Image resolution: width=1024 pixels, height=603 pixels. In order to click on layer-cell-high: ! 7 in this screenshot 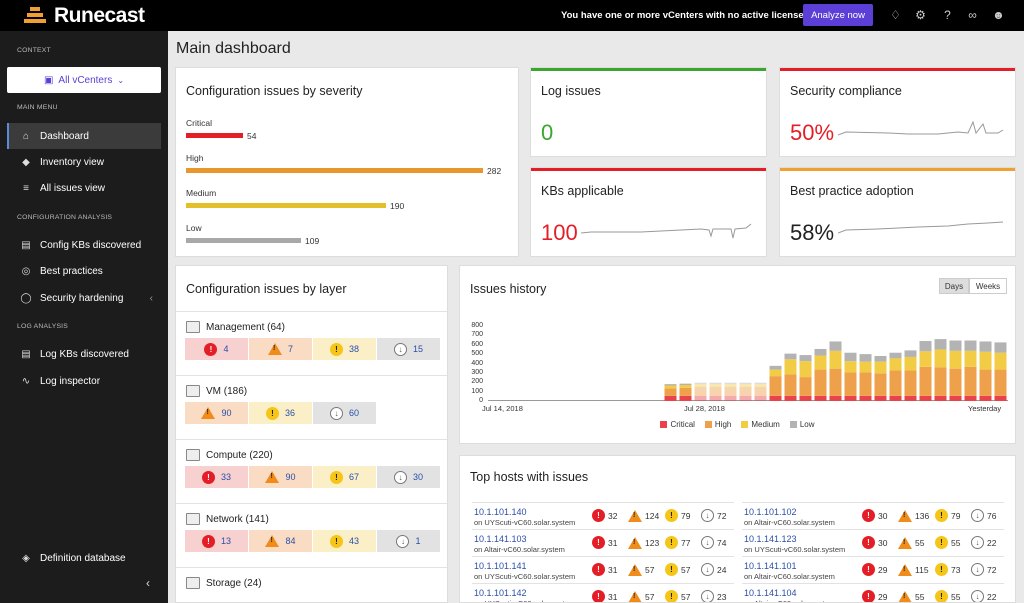, I will do `click(280, 349)`.